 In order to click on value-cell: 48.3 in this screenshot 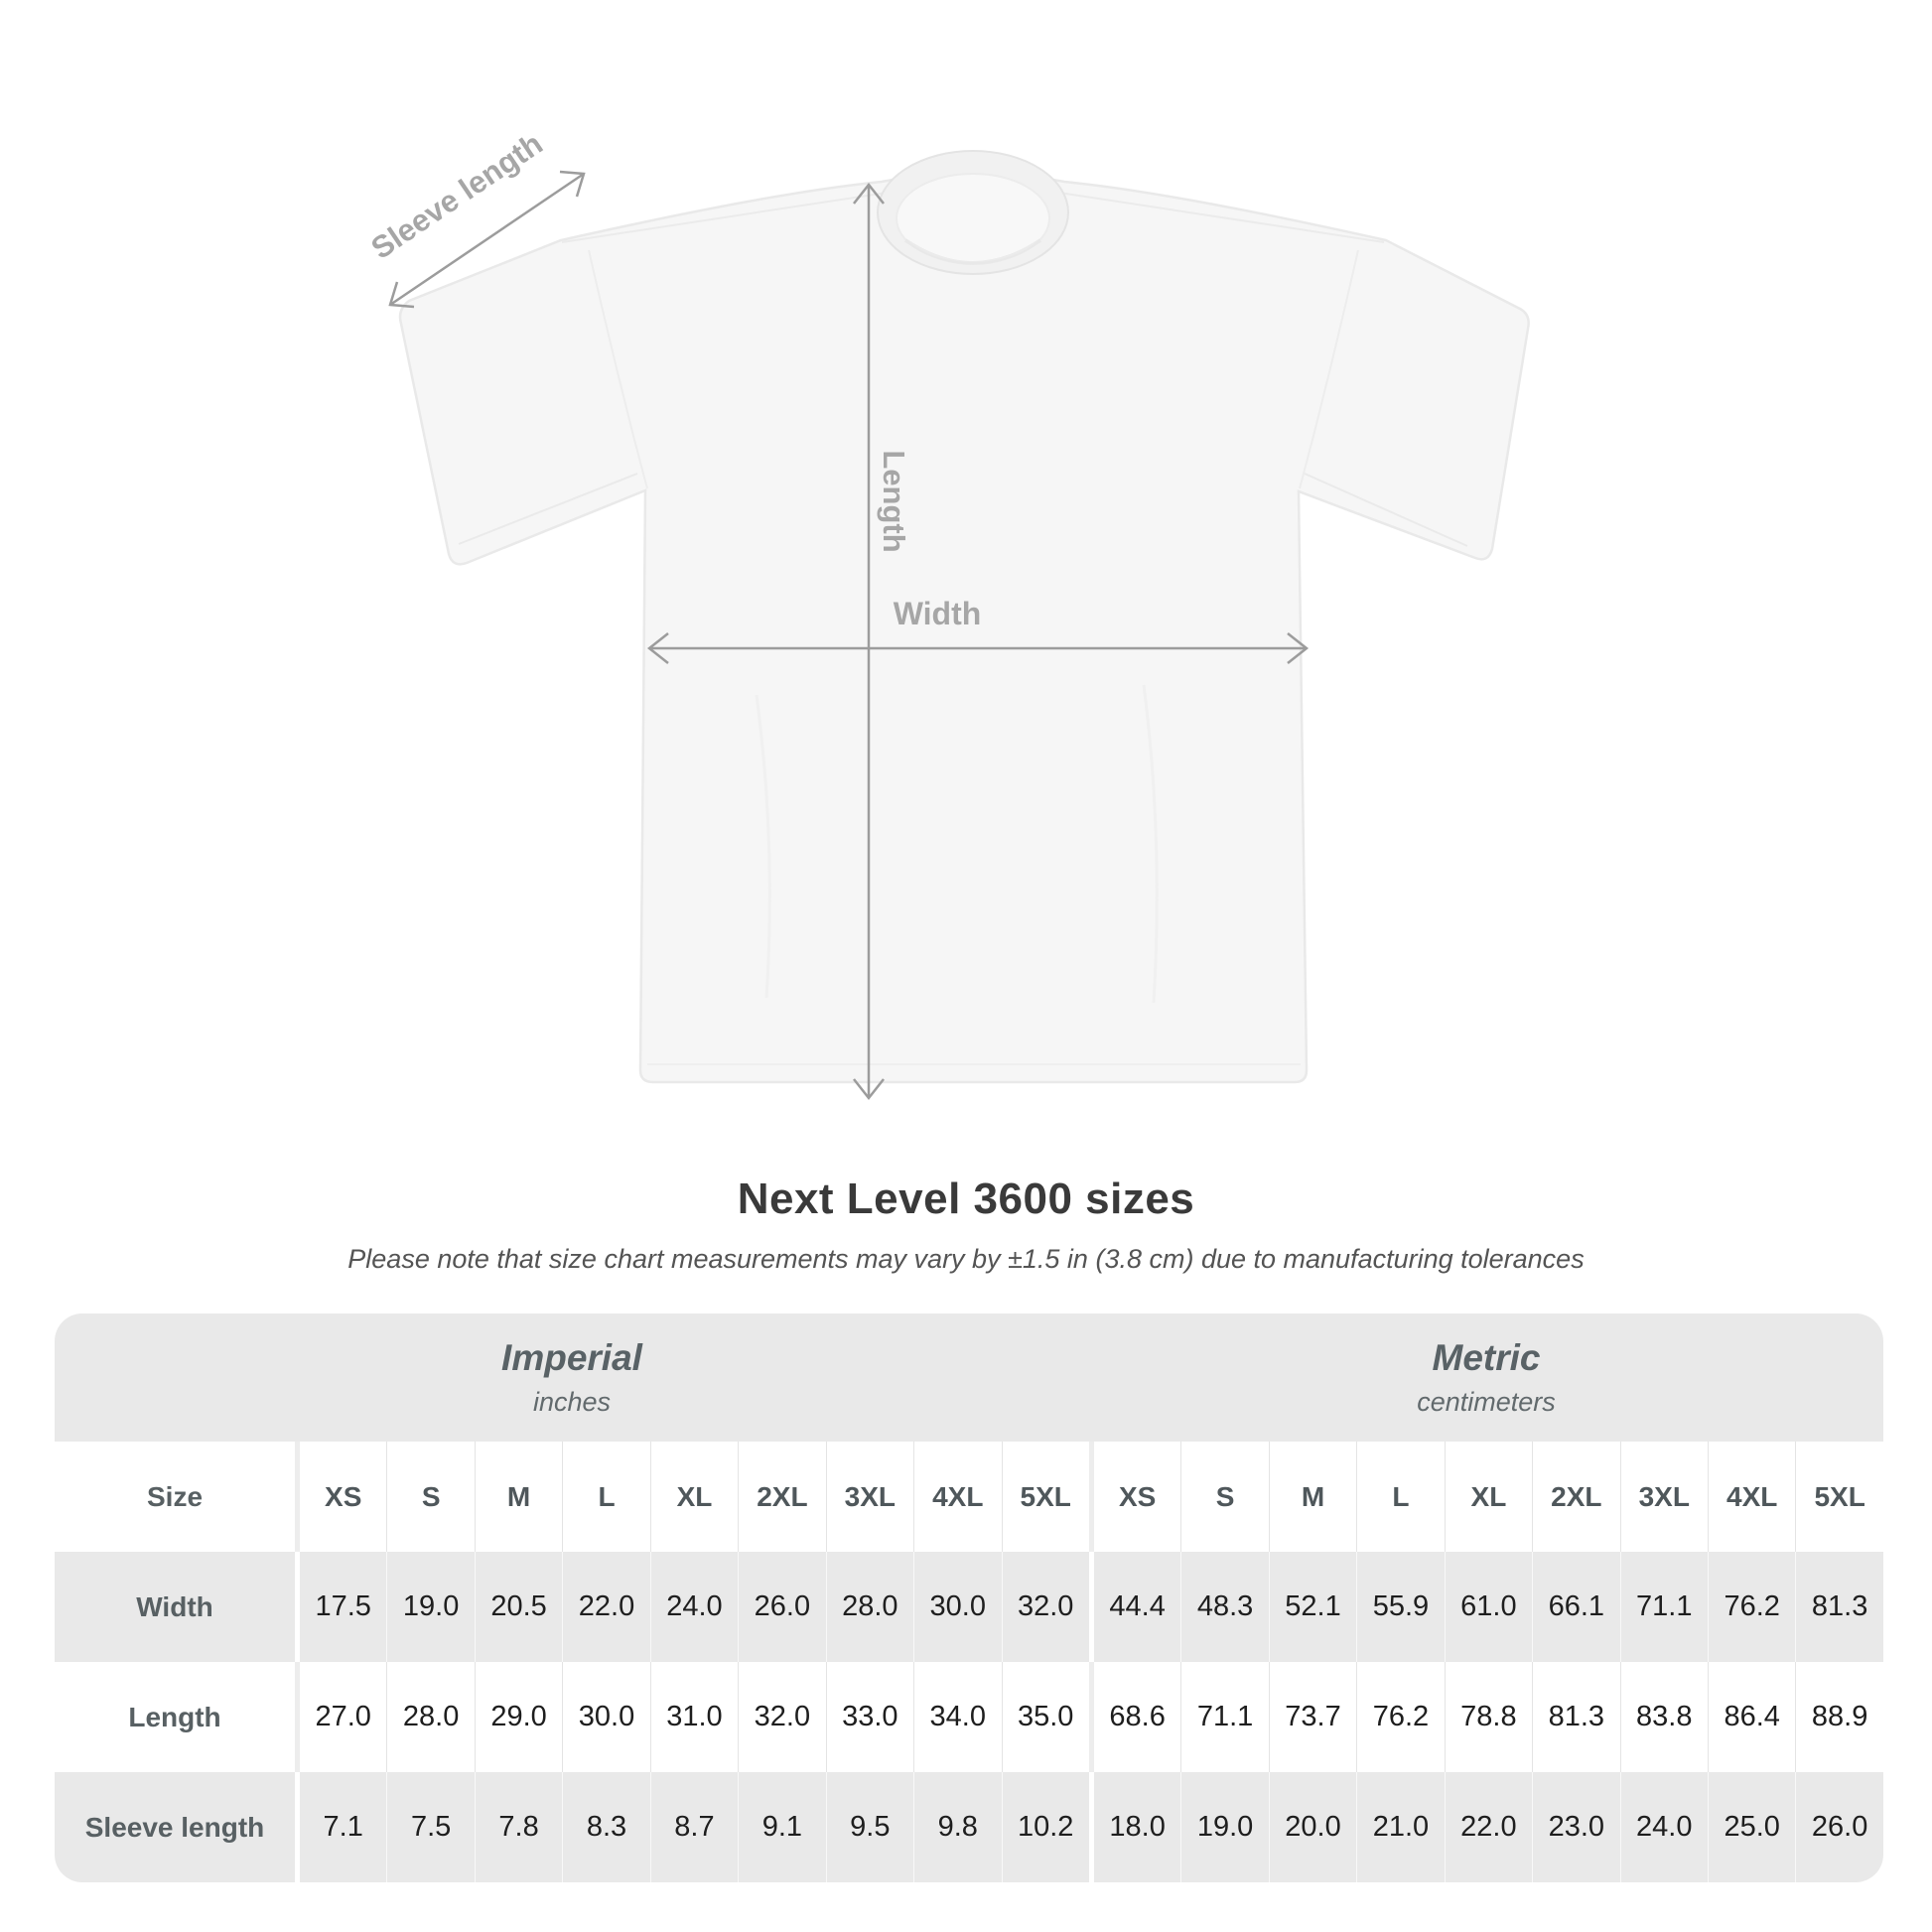, I will do `click(1224, 1607)`.